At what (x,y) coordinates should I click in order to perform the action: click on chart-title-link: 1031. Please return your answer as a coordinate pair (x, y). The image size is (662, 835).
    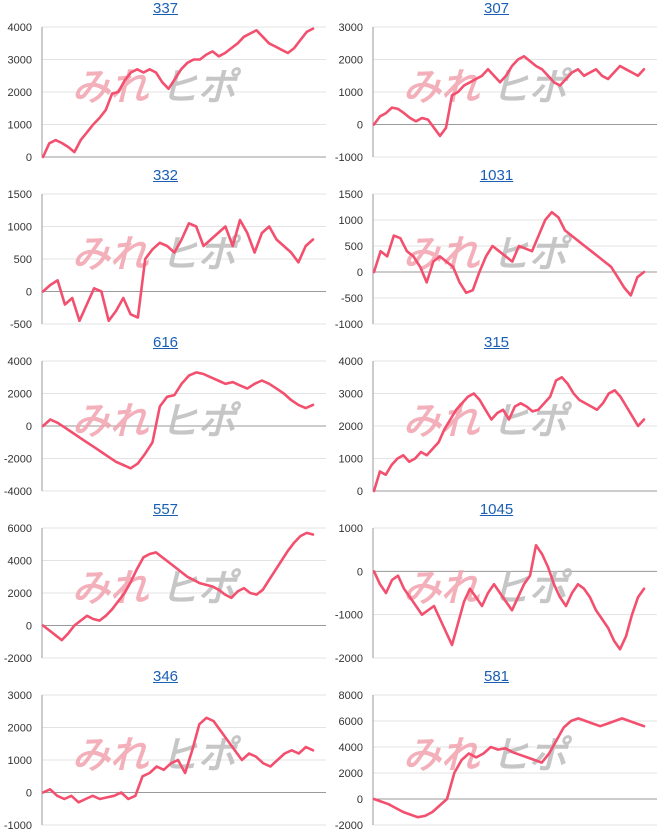
    Looking at the image, I should click on (496, 175).